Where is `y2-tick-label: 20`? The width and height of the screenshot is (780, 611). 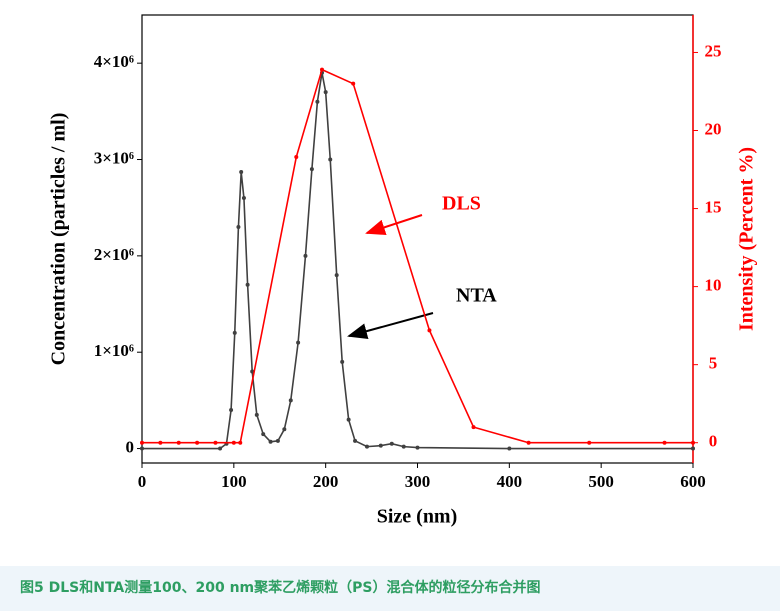
y2-tick-label: 20 is located at coordinates (713, 128).